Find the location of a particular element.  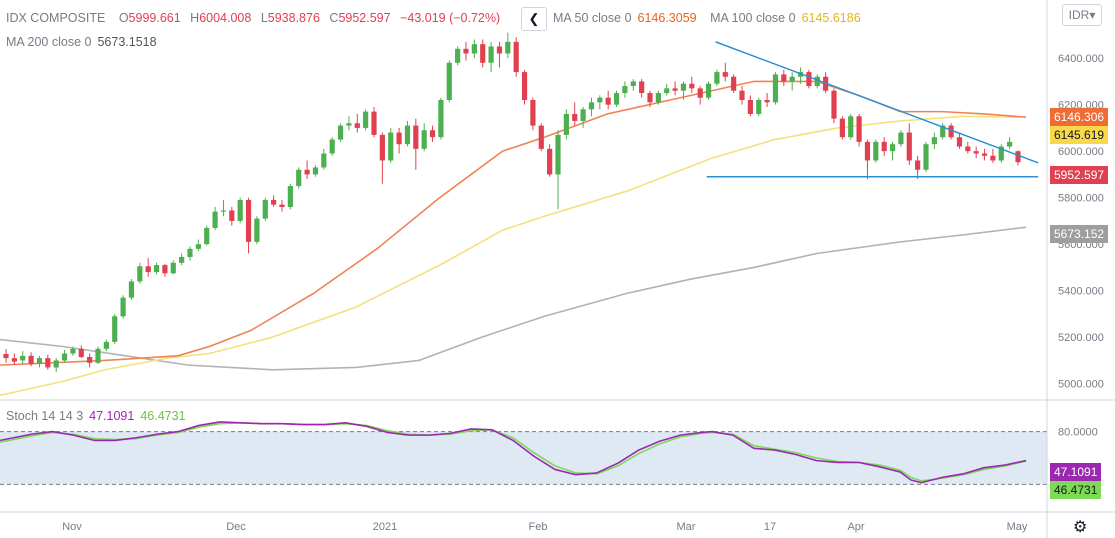

ma200-legend: MA 200 close 0 5673.1518 is located at coordinates (84, 42).